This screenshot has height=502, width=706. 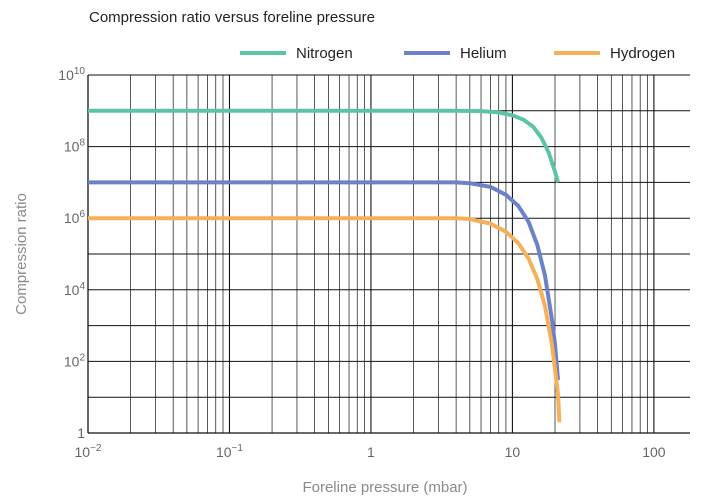 What do you see at coordinates (384, 487) in the screenshot?
I see `x-axis-title: Foreline pressure (mbar)` at bounding box center [384, 487].